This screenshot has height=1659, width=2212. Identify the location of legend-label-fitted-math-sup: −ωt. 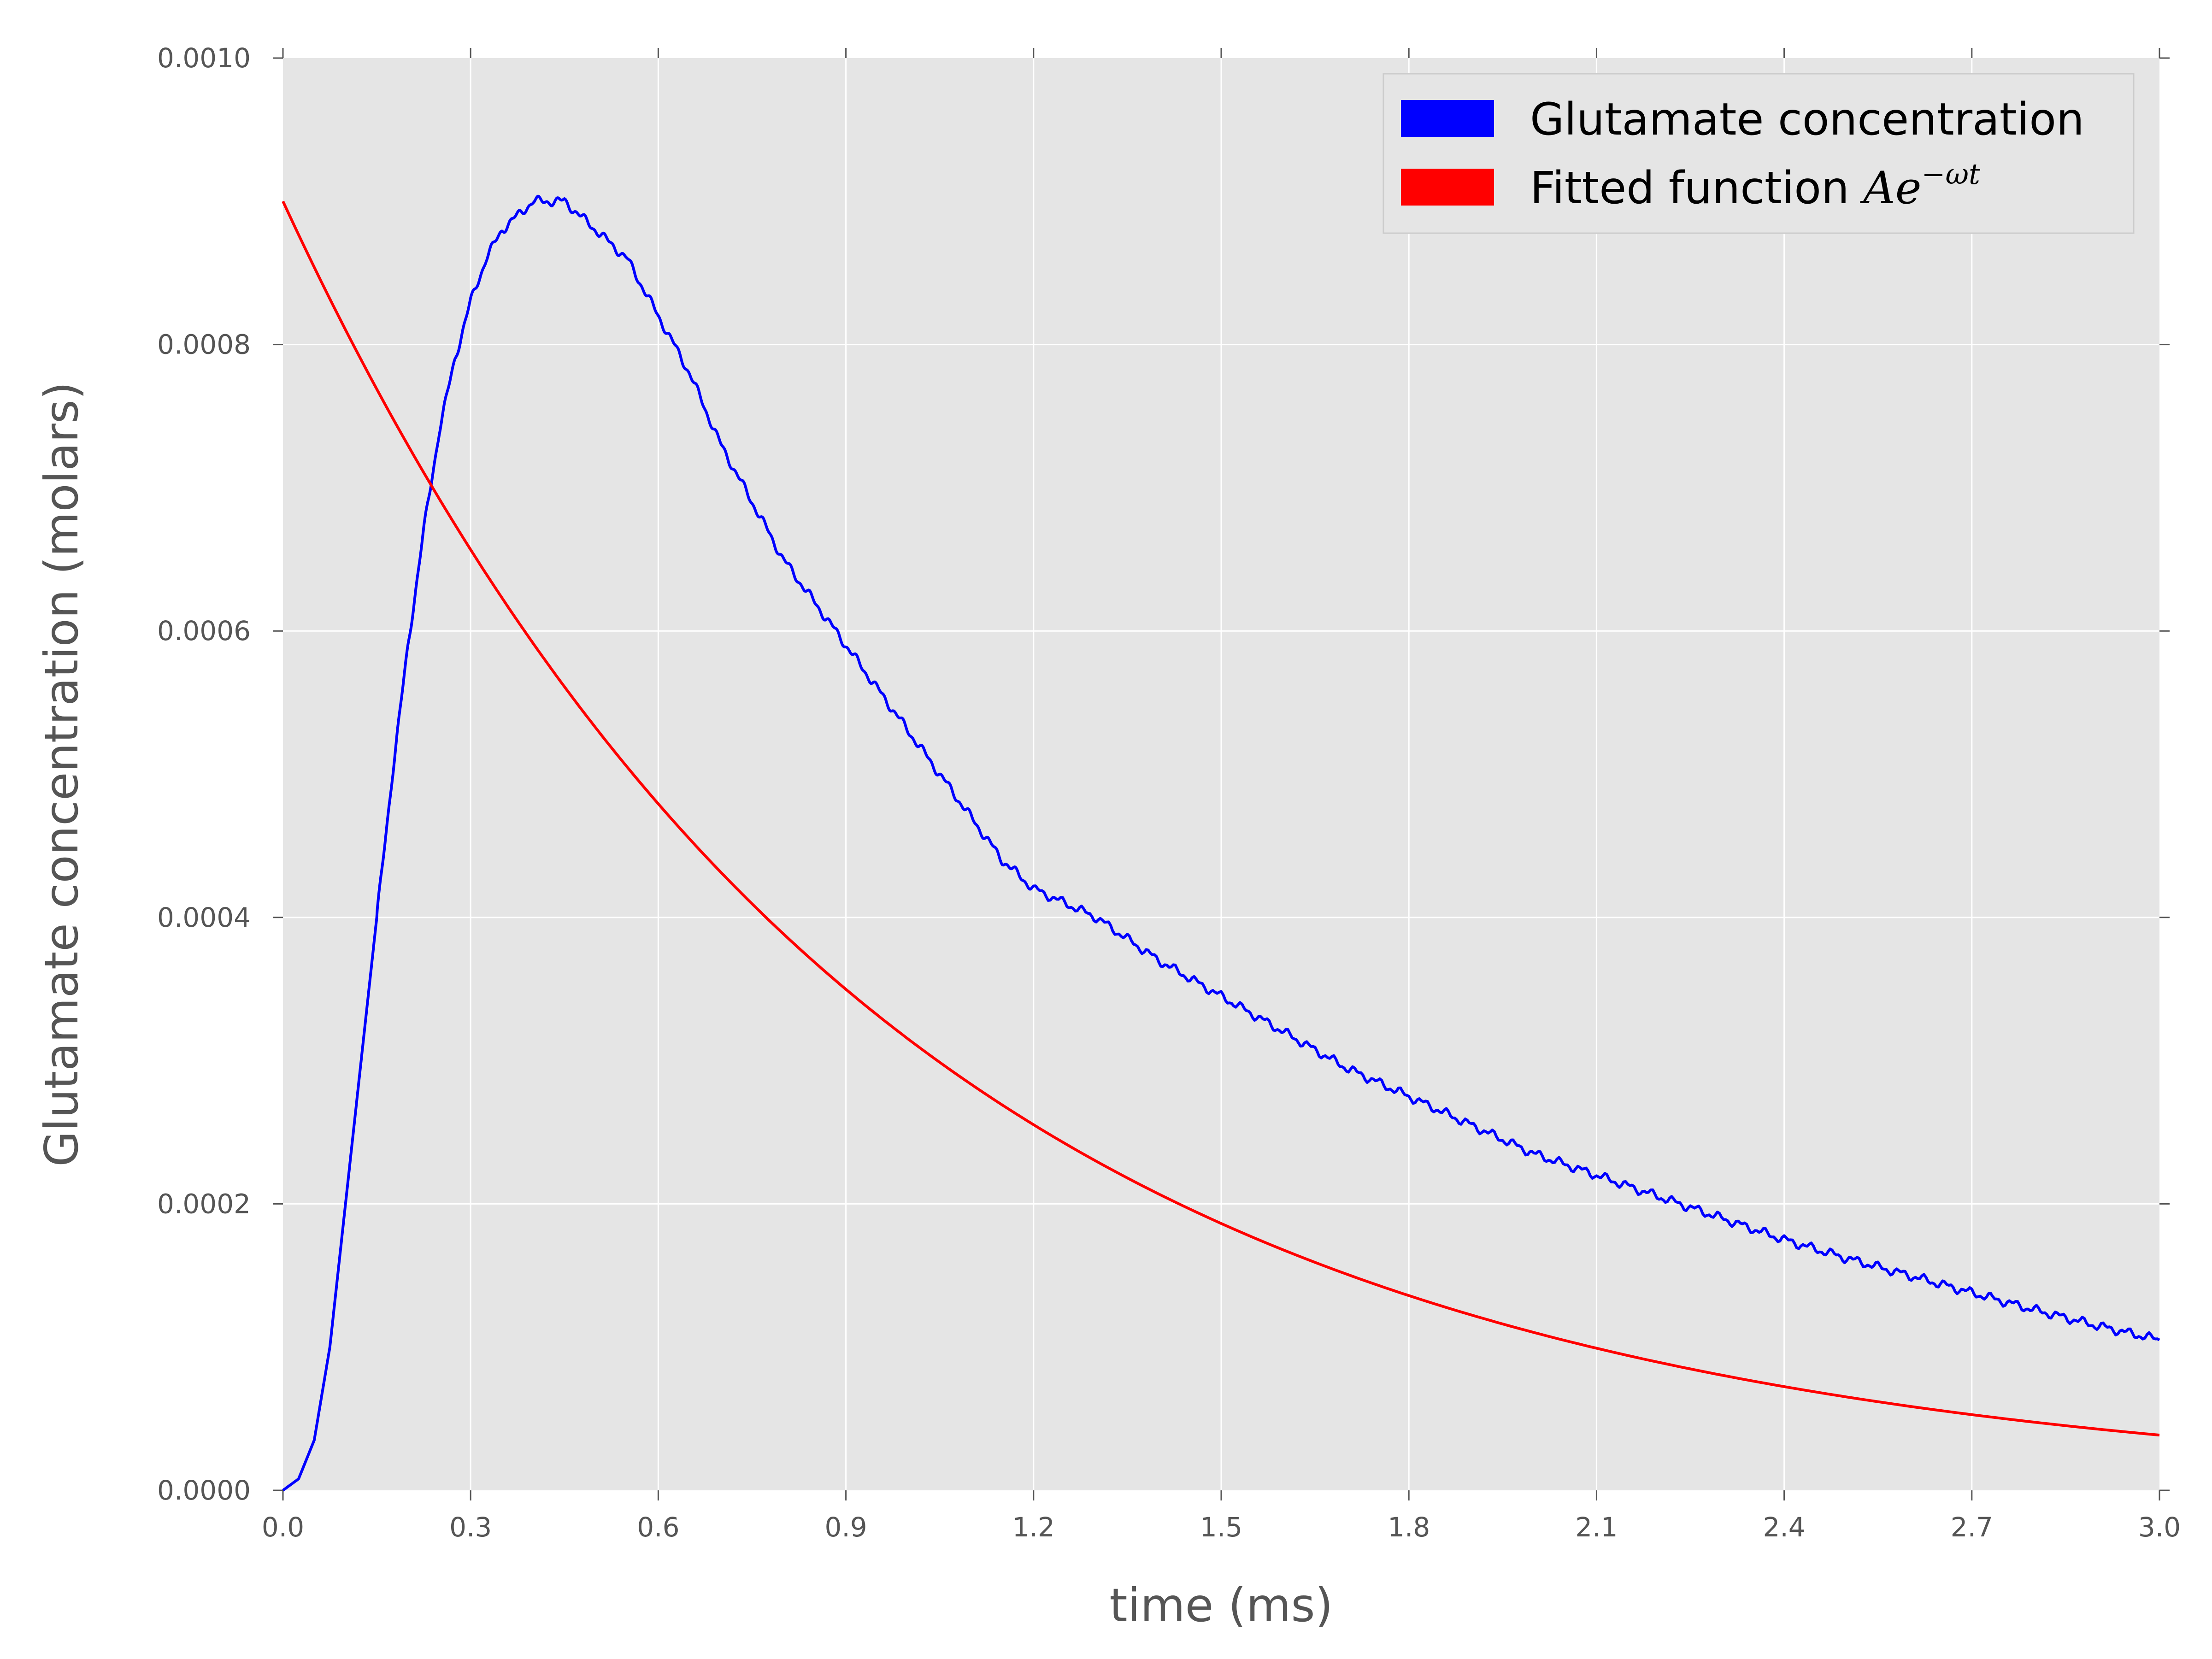
(1951, 174).